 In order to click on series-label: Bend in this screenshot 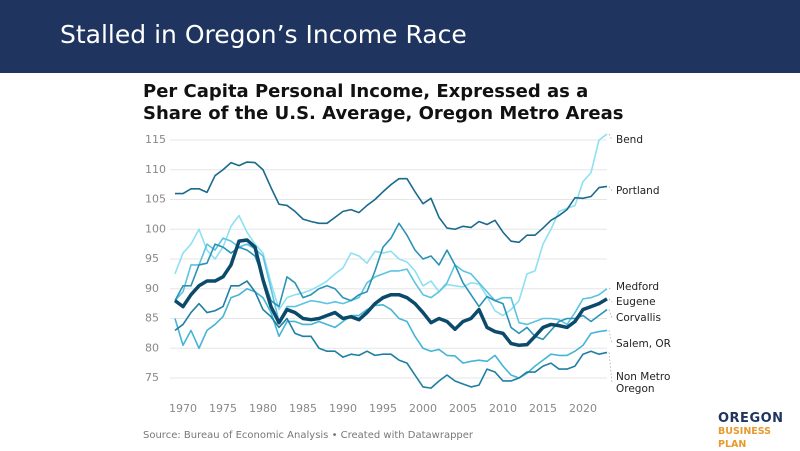, I will do `click(629, 140)`.